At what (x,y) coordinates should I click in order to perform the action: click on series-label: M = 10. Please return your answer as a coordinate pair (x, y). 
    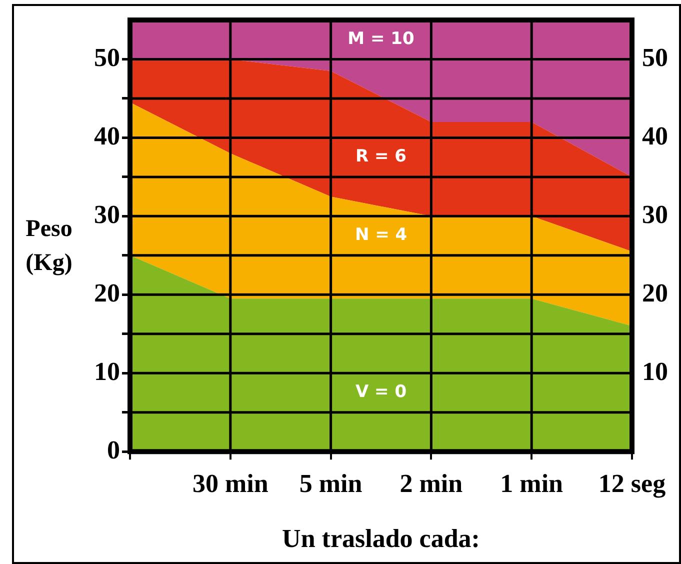
    Looking at the image, I should click on (381, 39).